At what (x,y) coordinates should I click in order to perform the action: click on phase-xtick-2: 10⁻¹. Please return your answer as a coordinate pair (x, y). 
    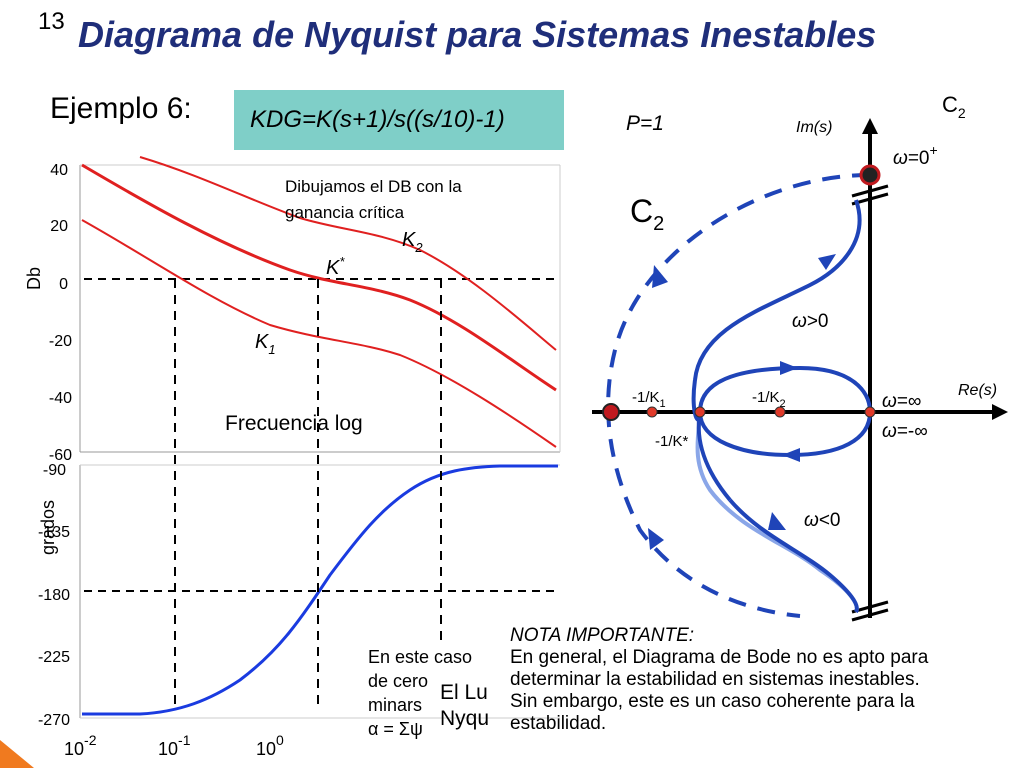
    Looking at the image, I should click on (174, 745).